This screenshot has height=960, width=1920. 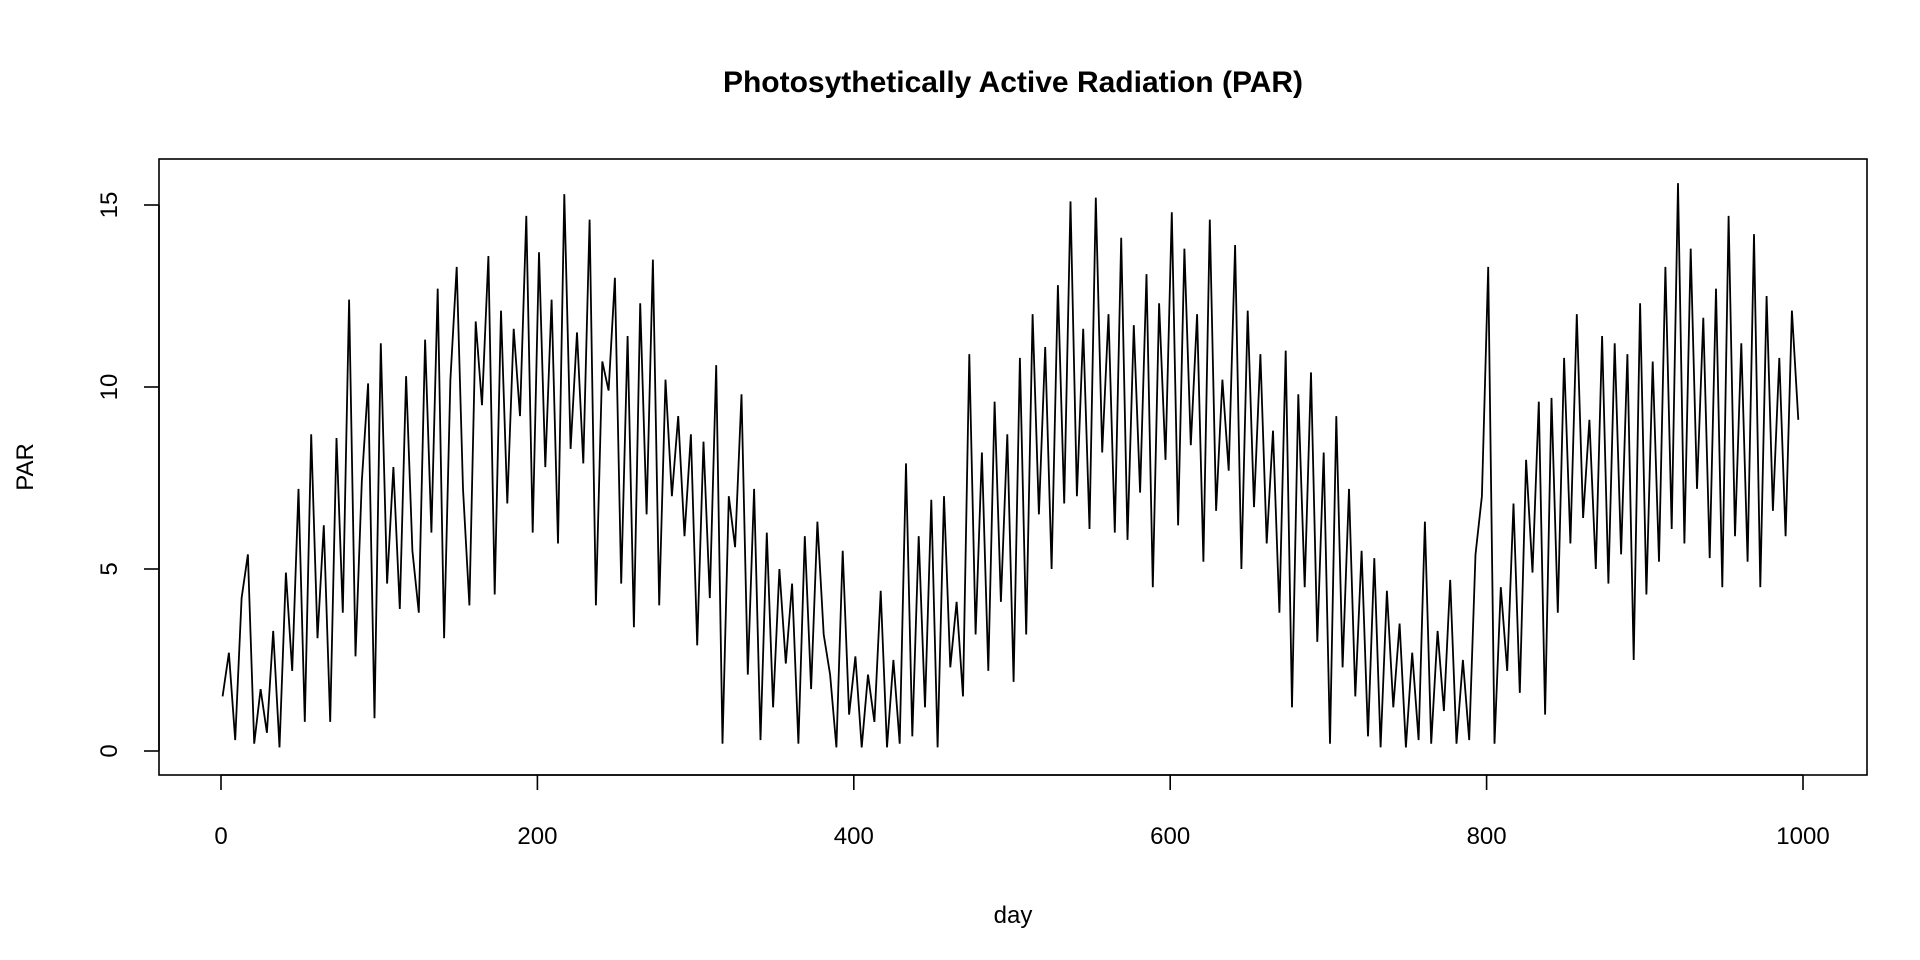 I want to click on x-axis-label: day, so click(x=1013, y=915).